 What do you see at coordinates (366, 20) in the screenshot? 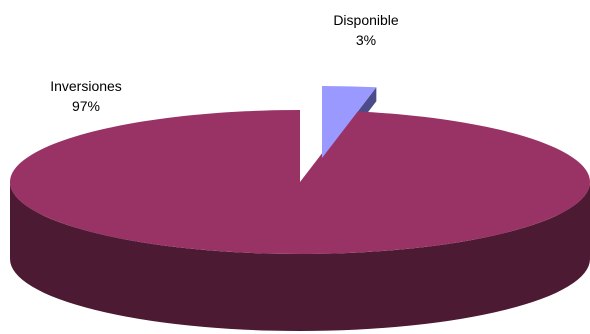
I see `label-disponible-name: Disponible` at bounding box center [366, 20].